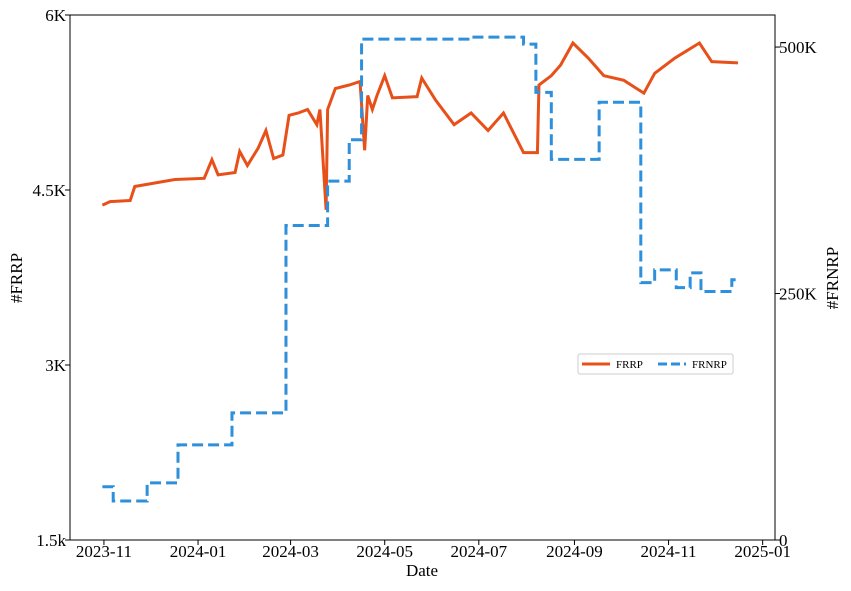 Image resolution: width=851 pixels, height=591 pixels. I want to click on legend: FRRP FRNRP, so click(655, 364).